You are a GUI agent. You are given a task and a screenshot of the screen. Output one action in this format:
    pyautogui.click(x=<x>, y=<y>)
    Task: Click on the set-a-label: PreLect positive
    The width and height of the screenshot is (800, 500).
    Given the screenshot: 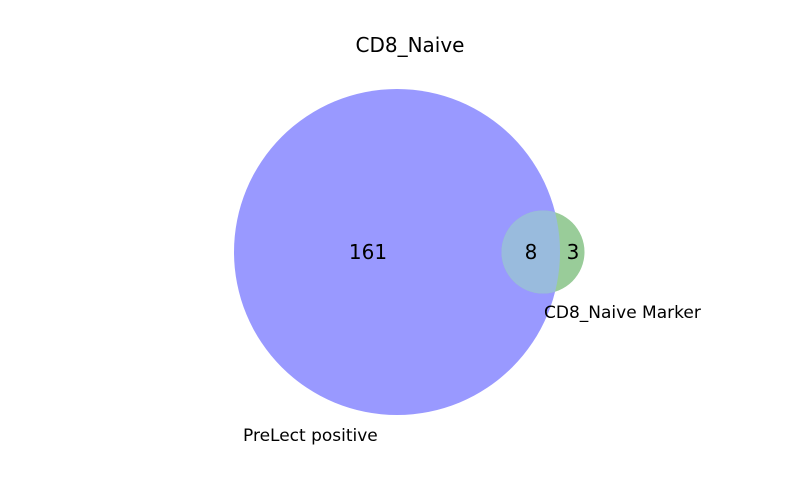 What is the action you would take?
    pyautogui.click(x=310, y=436)
    